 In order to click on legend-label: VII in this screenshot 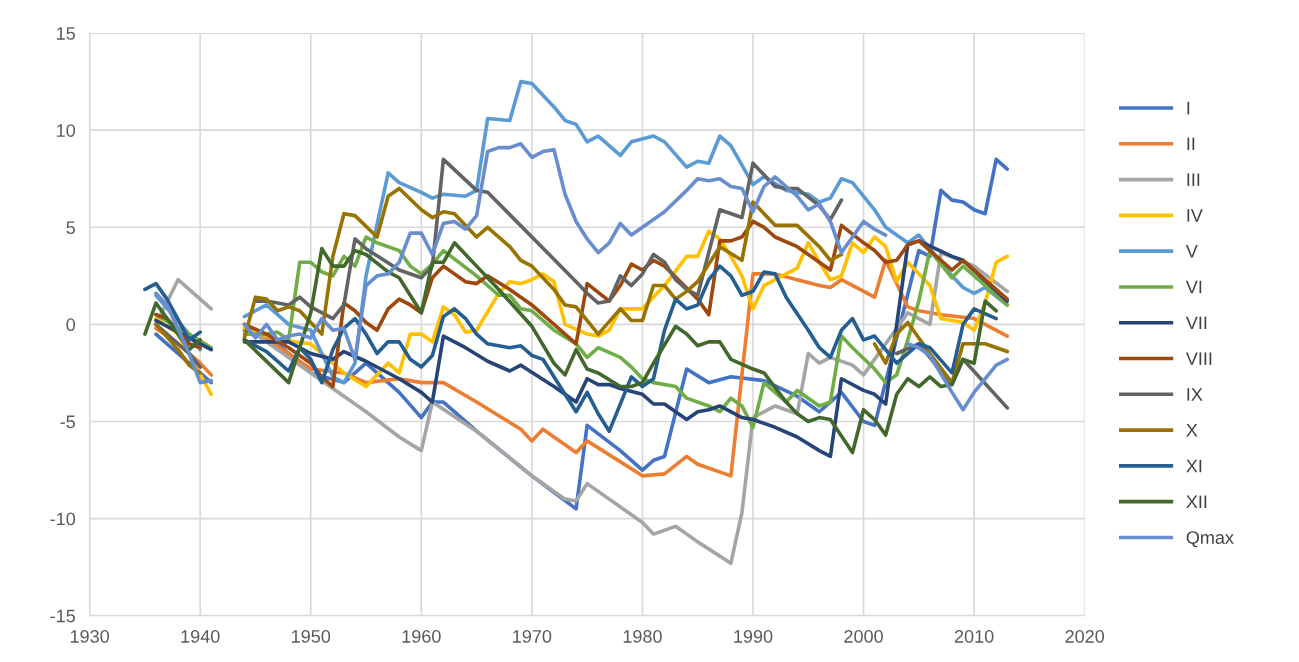, I will do `click(1196, 323)`.